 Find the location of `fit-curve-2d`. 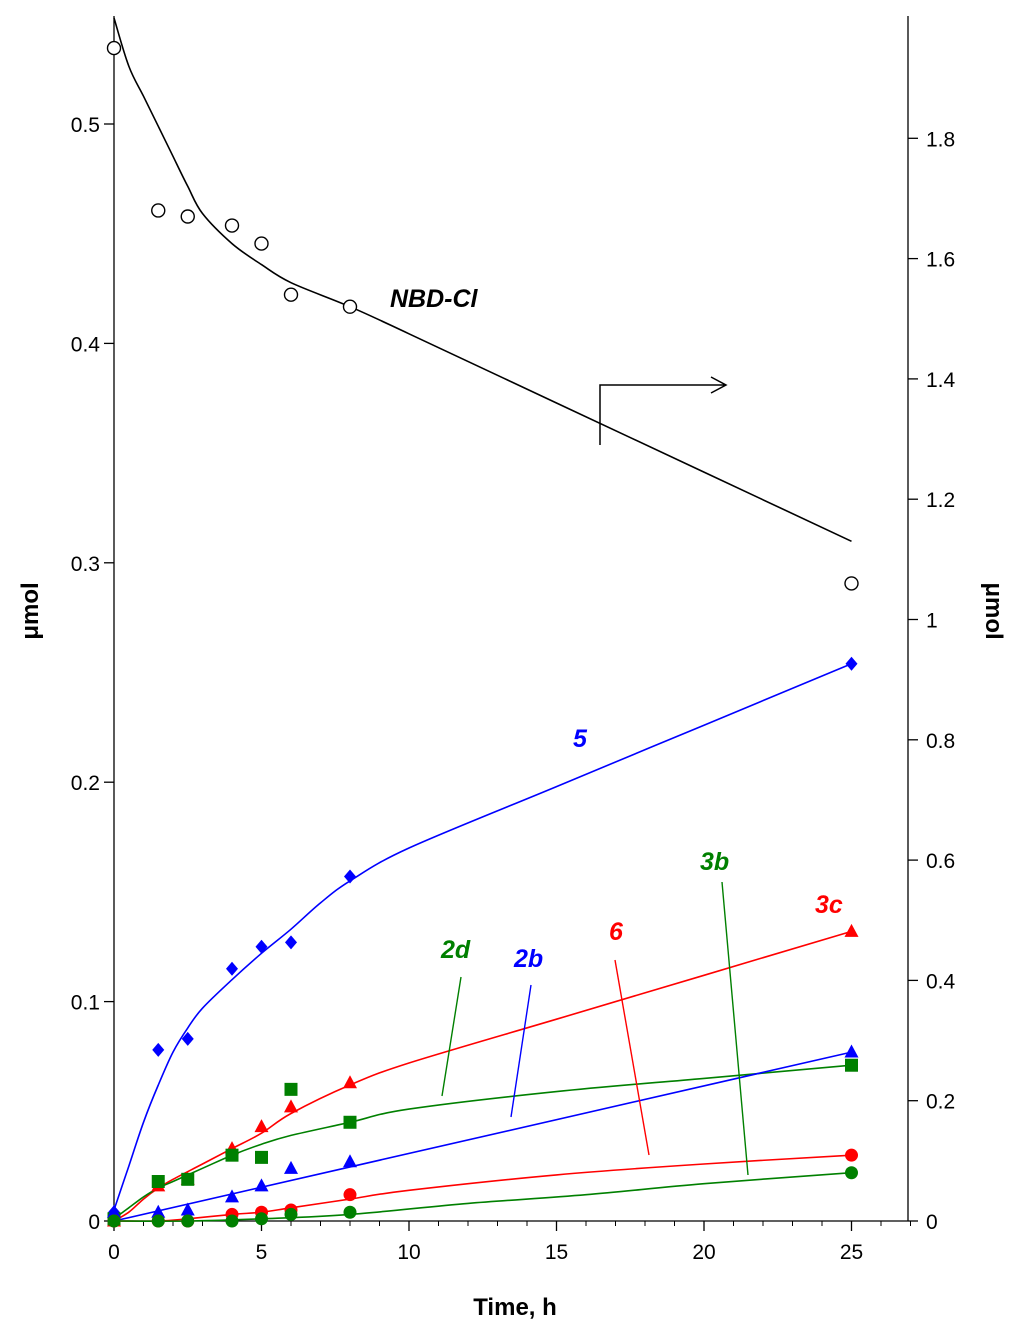

fit-curve-2d is located at coordinates (482, 1142).